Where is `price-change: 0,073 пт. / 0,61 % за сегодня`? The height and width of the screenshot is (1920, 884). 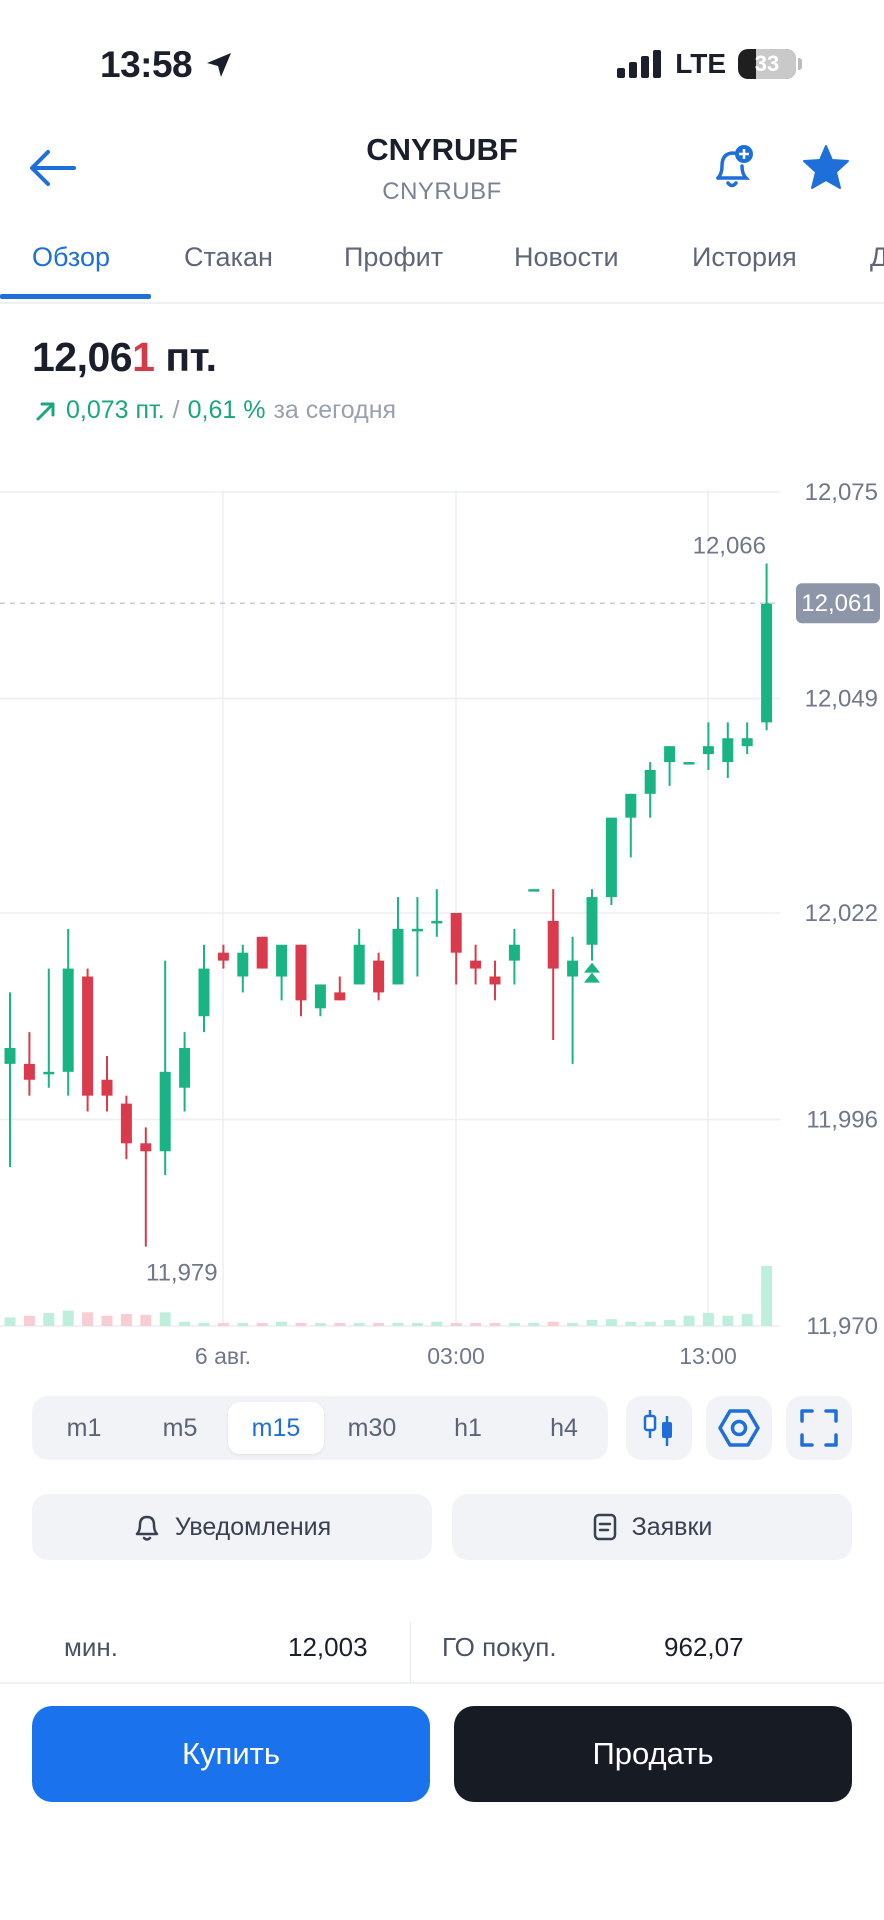
price-change: 0,073 пт. / 0,61 % за сегодня is located at coordinates (215, 410).